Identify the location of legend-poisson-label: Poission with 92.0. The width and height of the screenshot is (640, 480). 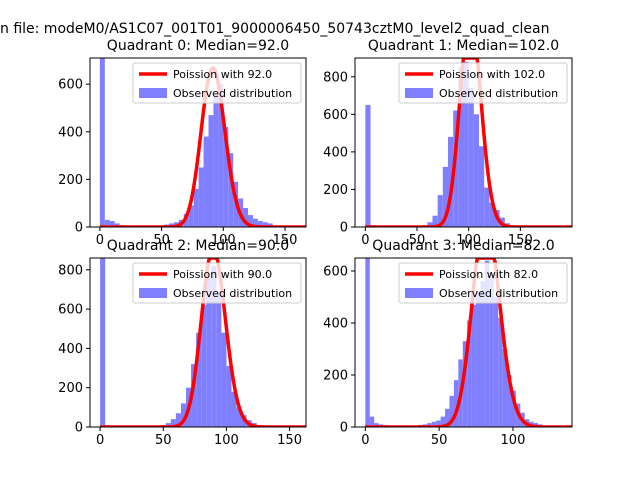
(222, 74).